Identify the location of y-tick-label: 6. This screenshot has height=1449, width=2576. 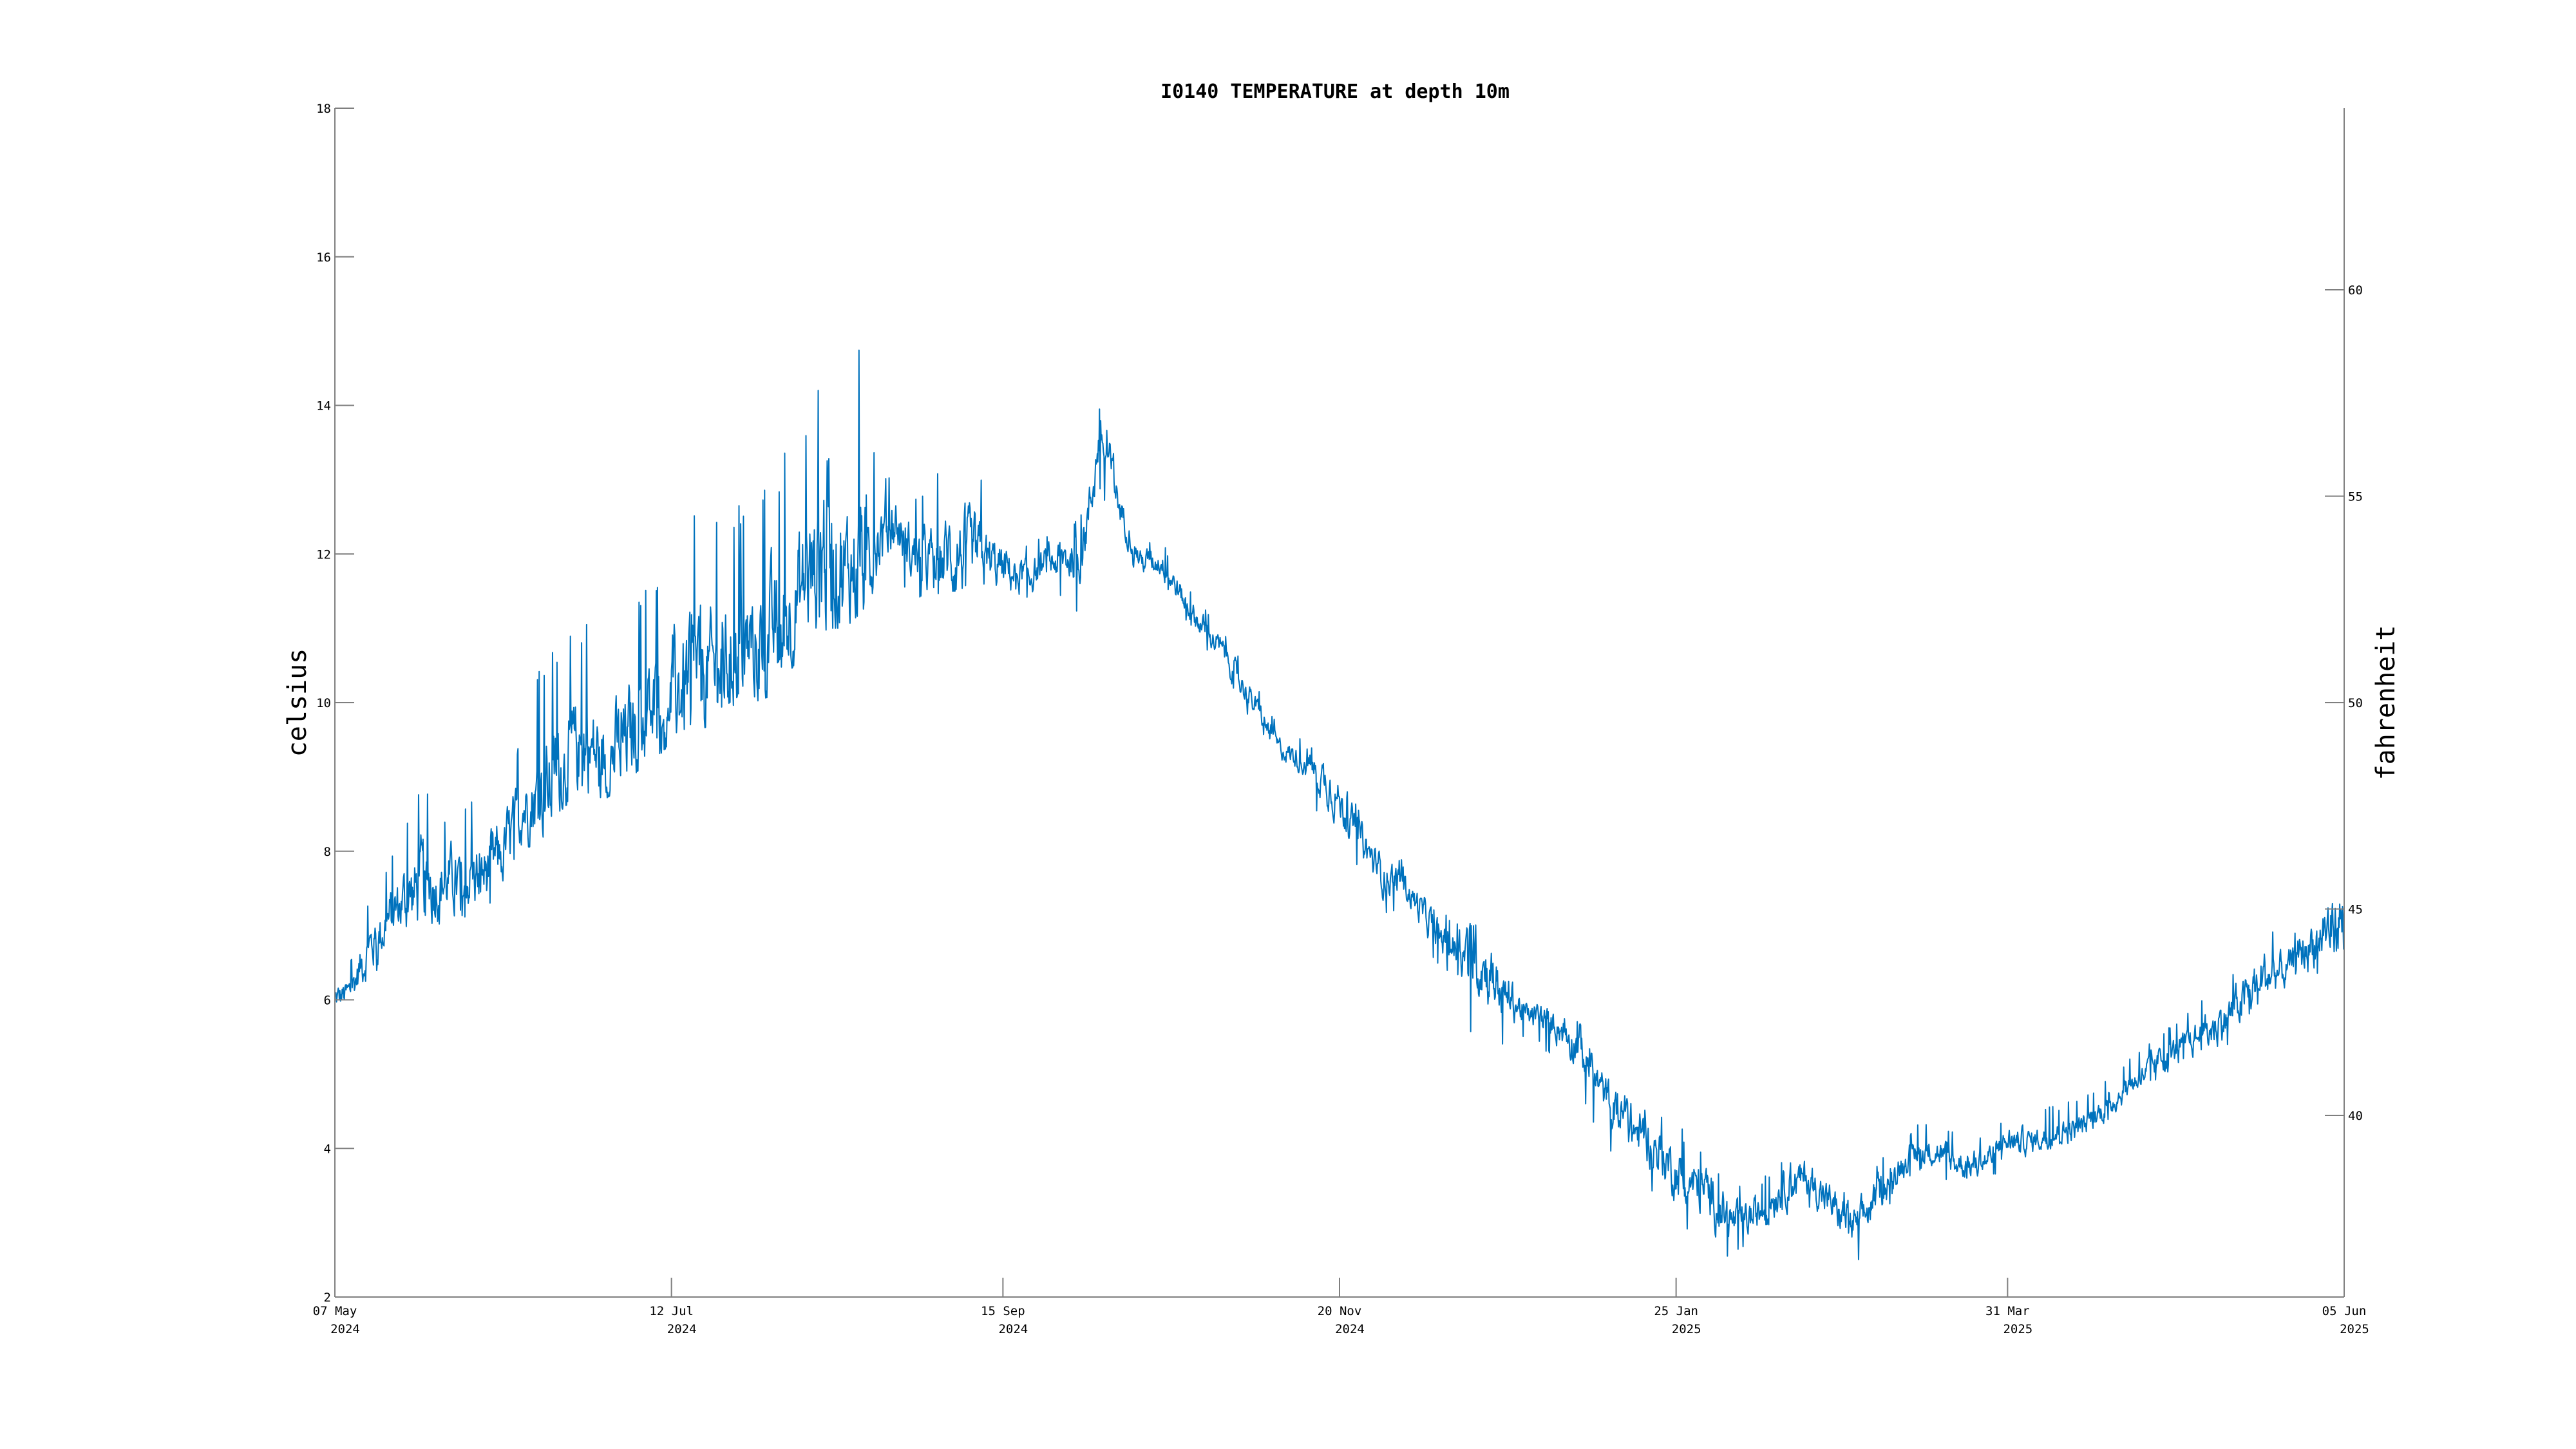
(327, 1001).